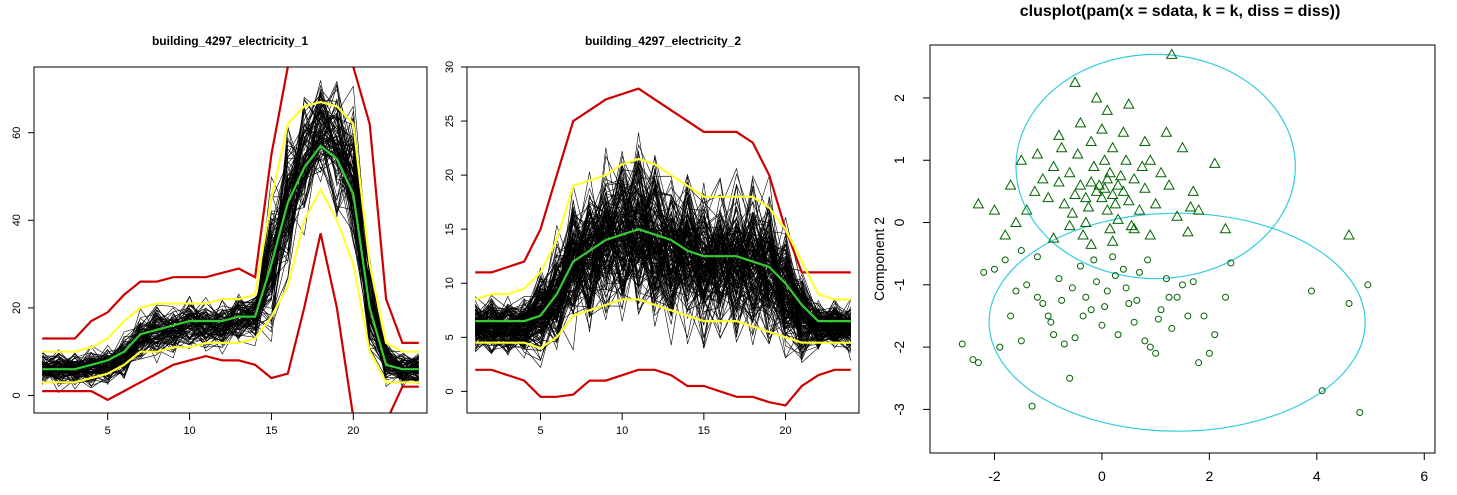 This screenshot has width=1457, height=495. I want to click on chart-3-ylabel: Component 2, so click(879, 259).